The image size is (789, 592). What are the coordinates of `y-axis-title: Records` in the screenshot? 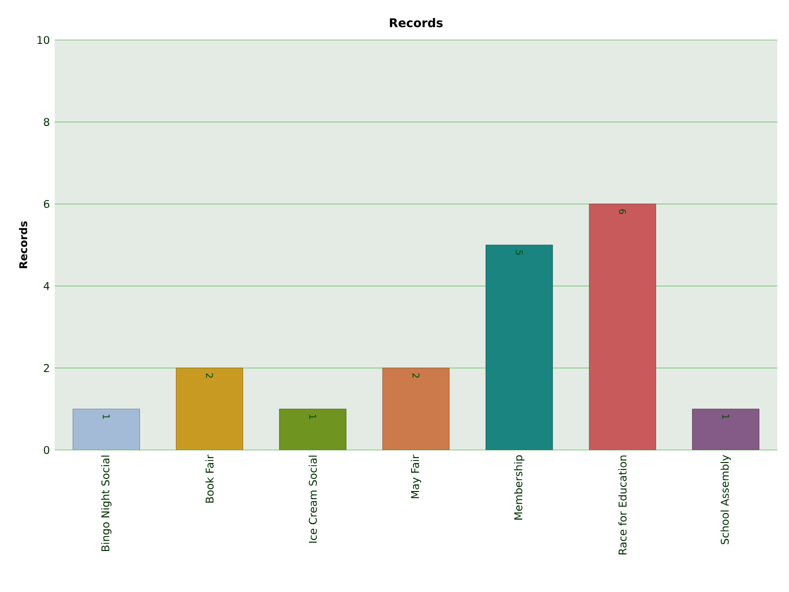 It's located at (23, 244).